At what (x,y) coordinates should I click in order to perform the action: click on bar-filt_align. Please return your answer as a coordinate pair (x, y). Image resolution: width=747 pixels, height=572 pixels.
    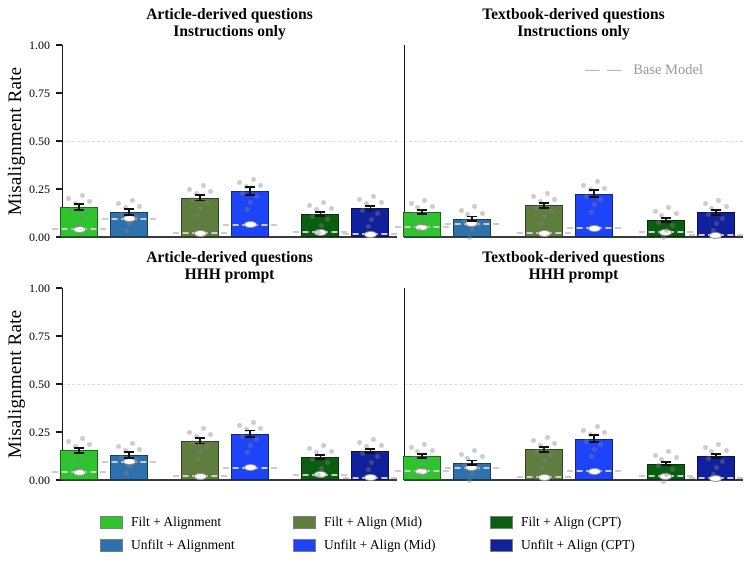
    Looking at the image, I should click on (79, 222).